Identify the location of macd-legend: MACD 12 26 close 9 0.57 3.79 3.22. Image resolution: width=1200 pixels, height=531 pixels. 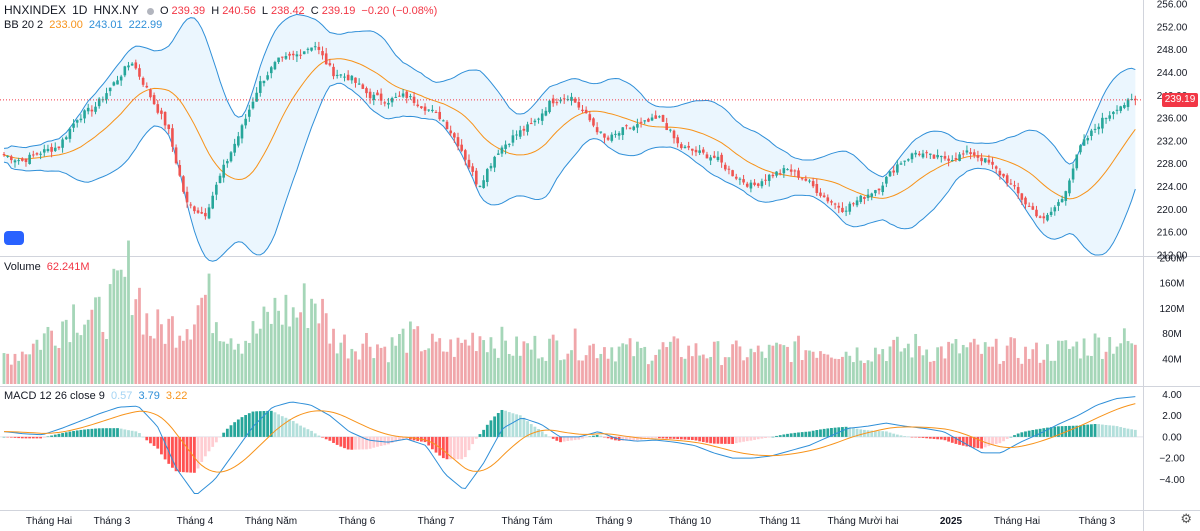
(97, 396).